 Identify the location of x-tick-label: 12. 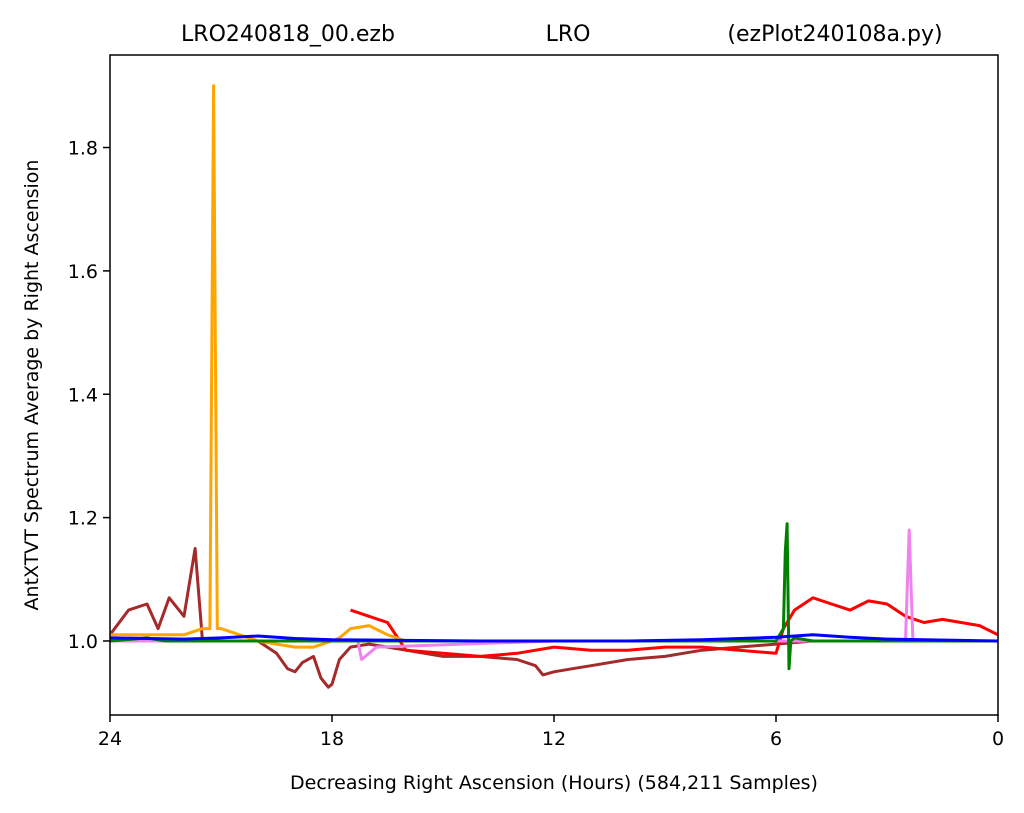
(554, 739).